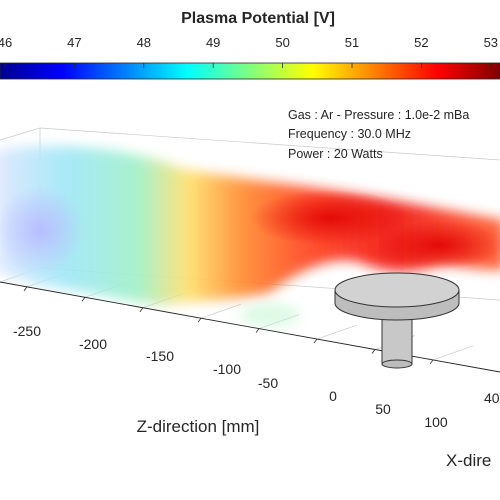 This screenshot has height=500, width=500. I want to click on z-axis-label: Z-direction [mm], so click(198, 426).